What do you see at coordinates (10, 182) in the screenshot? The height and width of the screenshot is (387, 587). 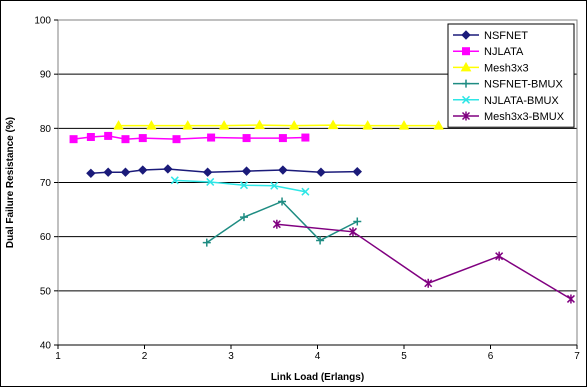 I see `y-axis-label: Dual Failure Resistance (%)` at bounding box center [10, 182].